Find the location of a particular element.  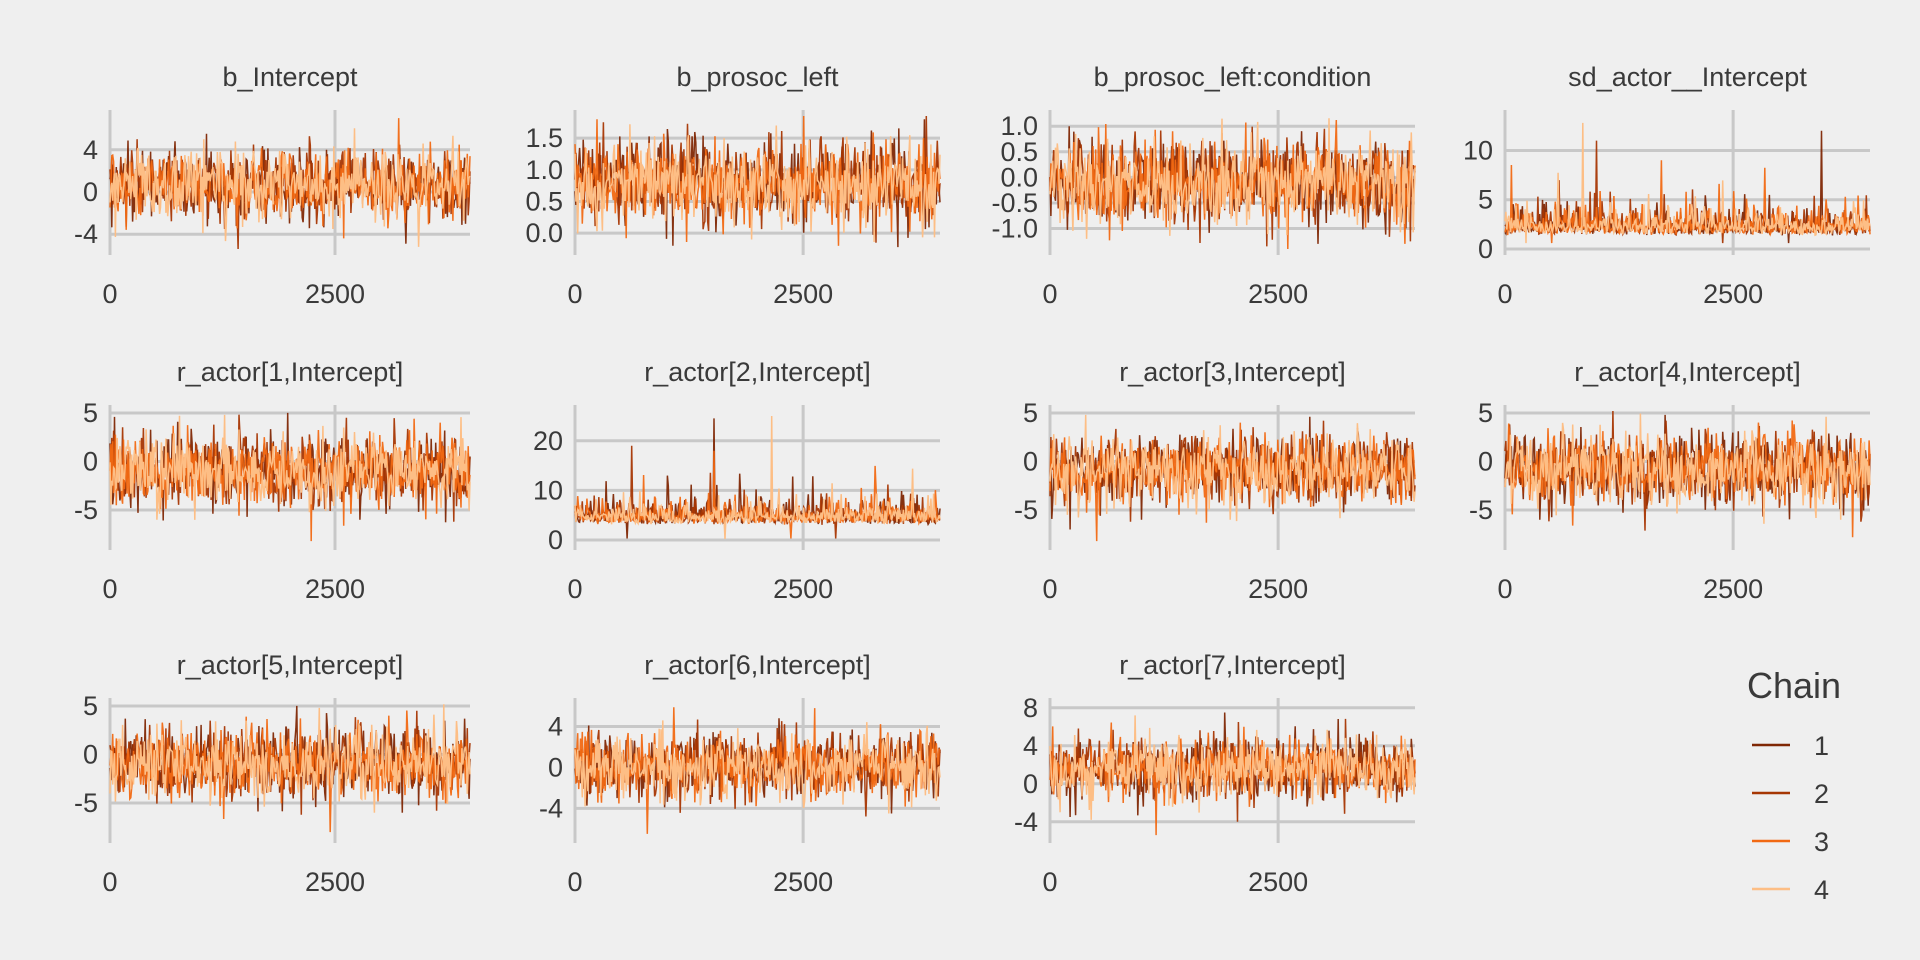

legend-label-chain-4: 4 is located at coordinates (1821, 890).